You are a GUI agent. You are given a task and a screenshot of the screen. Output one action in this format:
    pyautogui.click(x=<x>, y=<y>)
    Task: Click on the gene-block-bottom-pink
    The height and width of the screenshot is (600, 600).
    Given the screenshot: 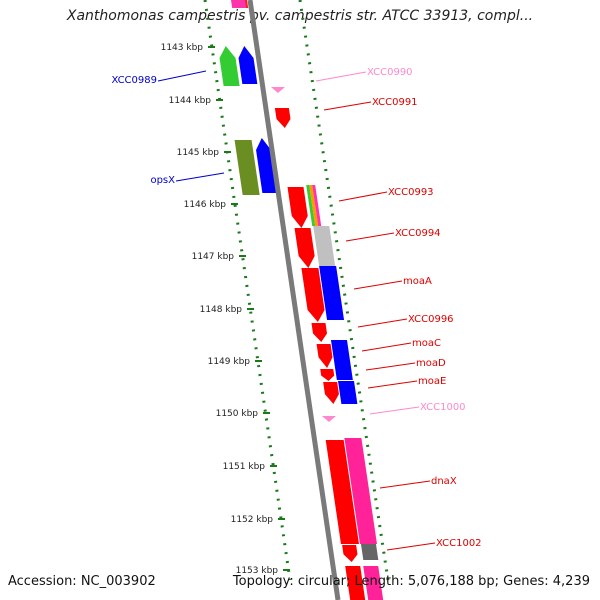 What is the action you would take?
    pyautogui.click(x=373, y=583)
    